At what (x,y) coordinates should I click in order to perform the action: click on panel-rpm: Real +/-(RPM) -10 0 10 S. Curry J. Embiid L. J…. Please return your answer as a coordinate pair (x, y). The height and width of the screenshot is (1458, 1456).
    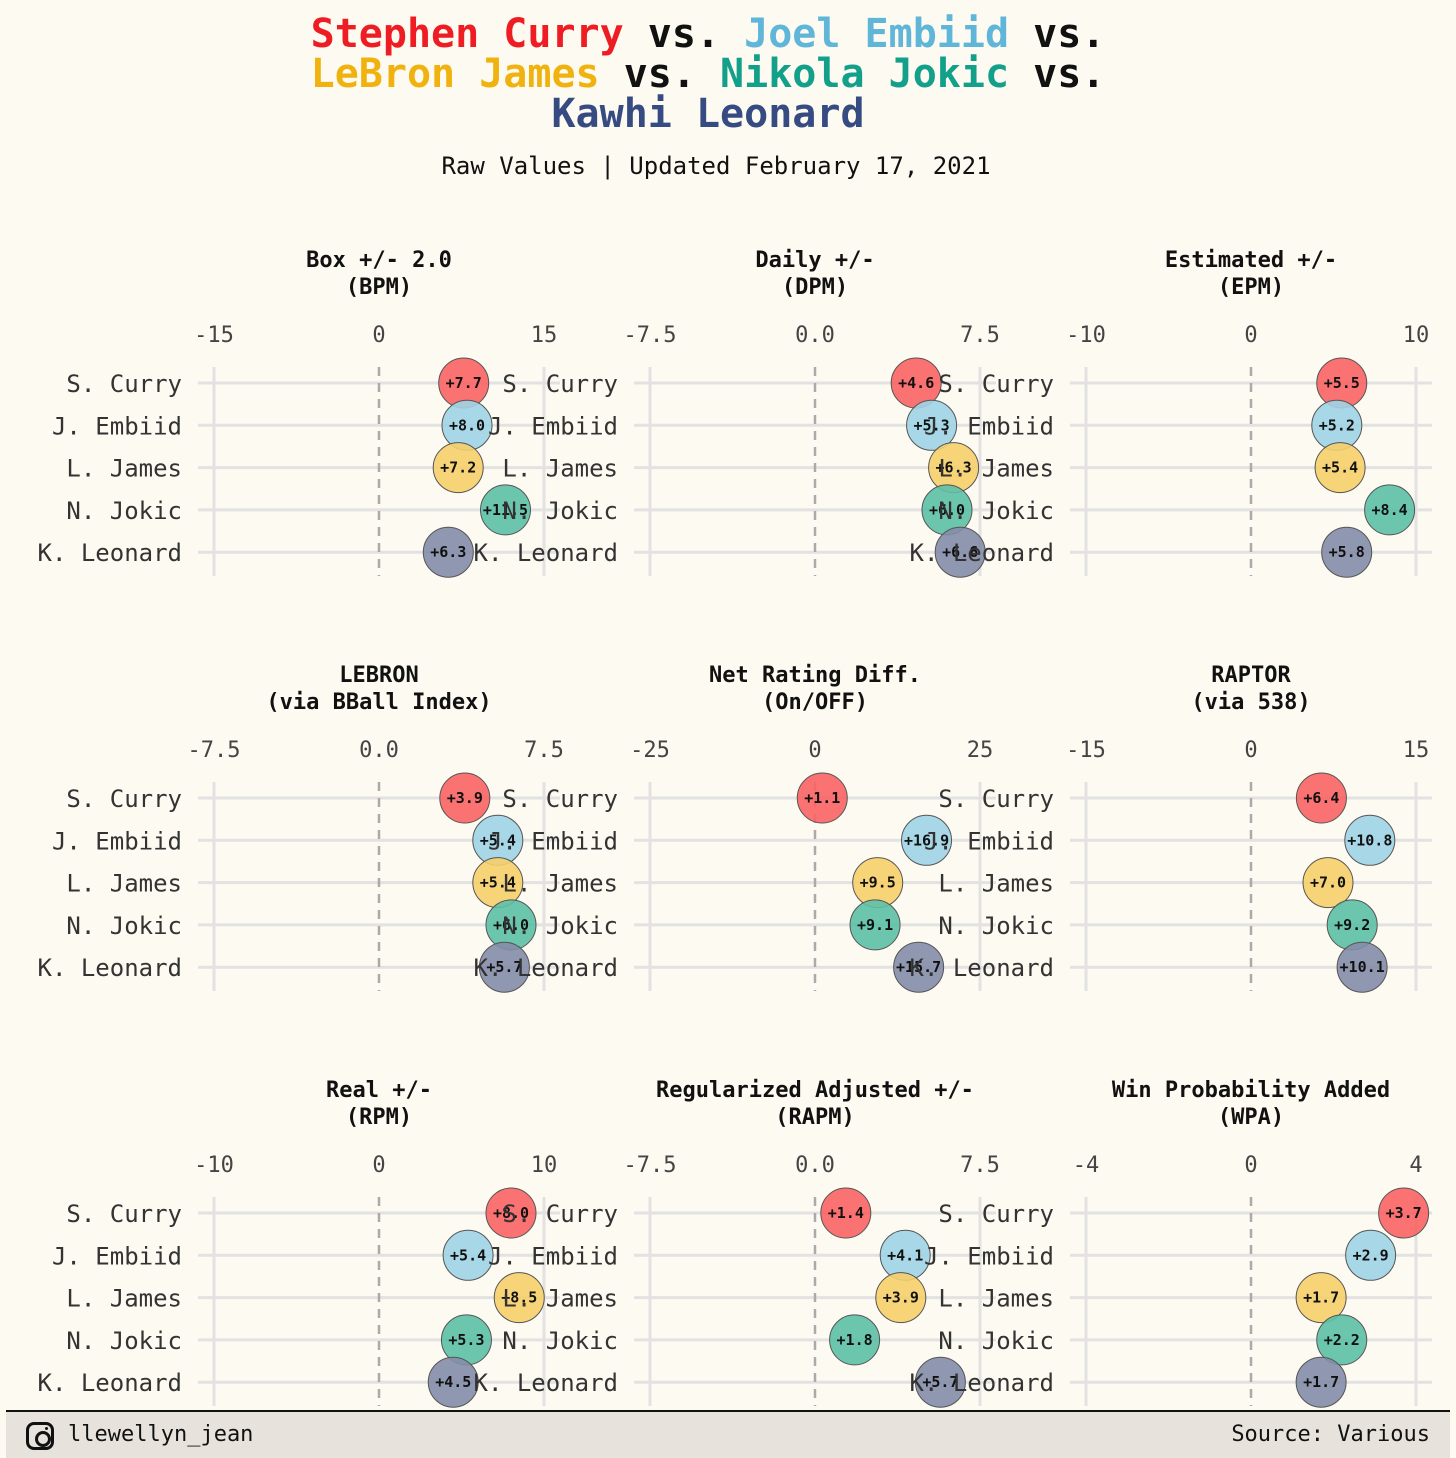
    Looking at the image, I should click on (299, 1243).